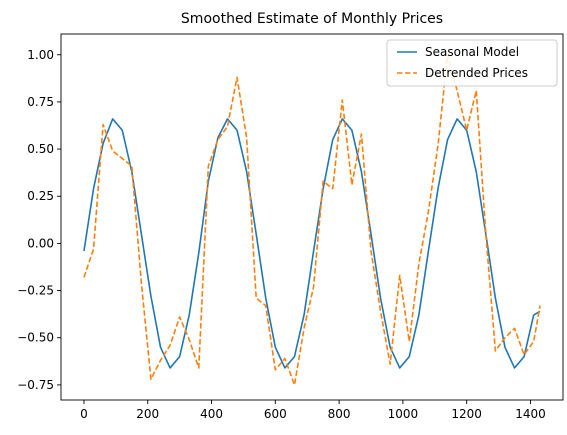 The width and height of the screenshot is (567, 435). What do you see at coordinates (403, 414) in the screenshot?
I see `x-tick-label: 1000` at bounding box center [403, 414].